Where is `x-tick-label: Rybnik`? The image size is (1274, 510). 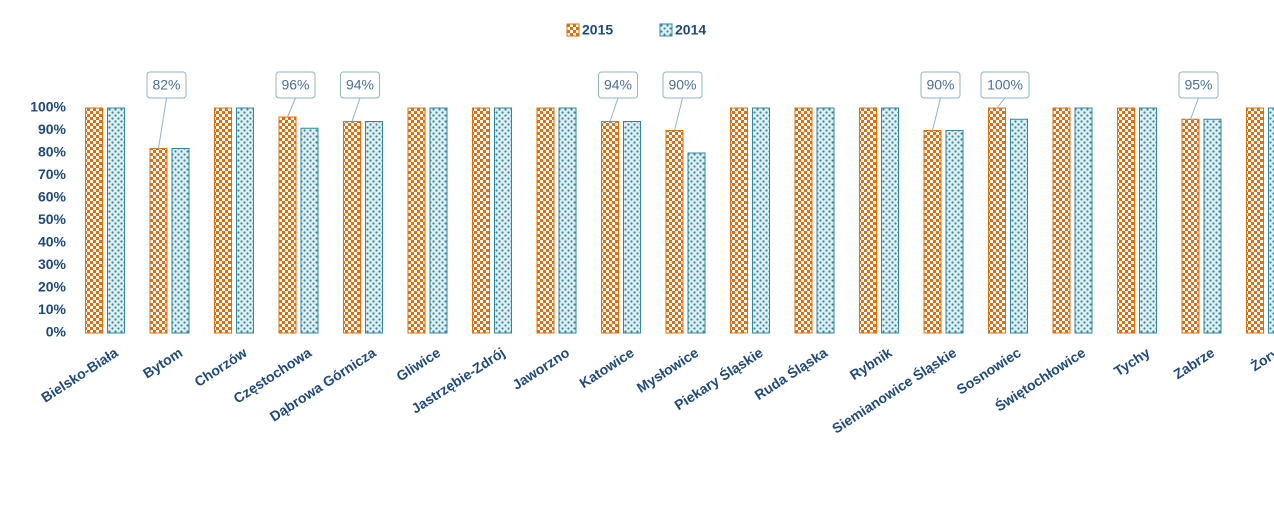
x-tick-label: Rybnik is located at coordinates (871, 363).